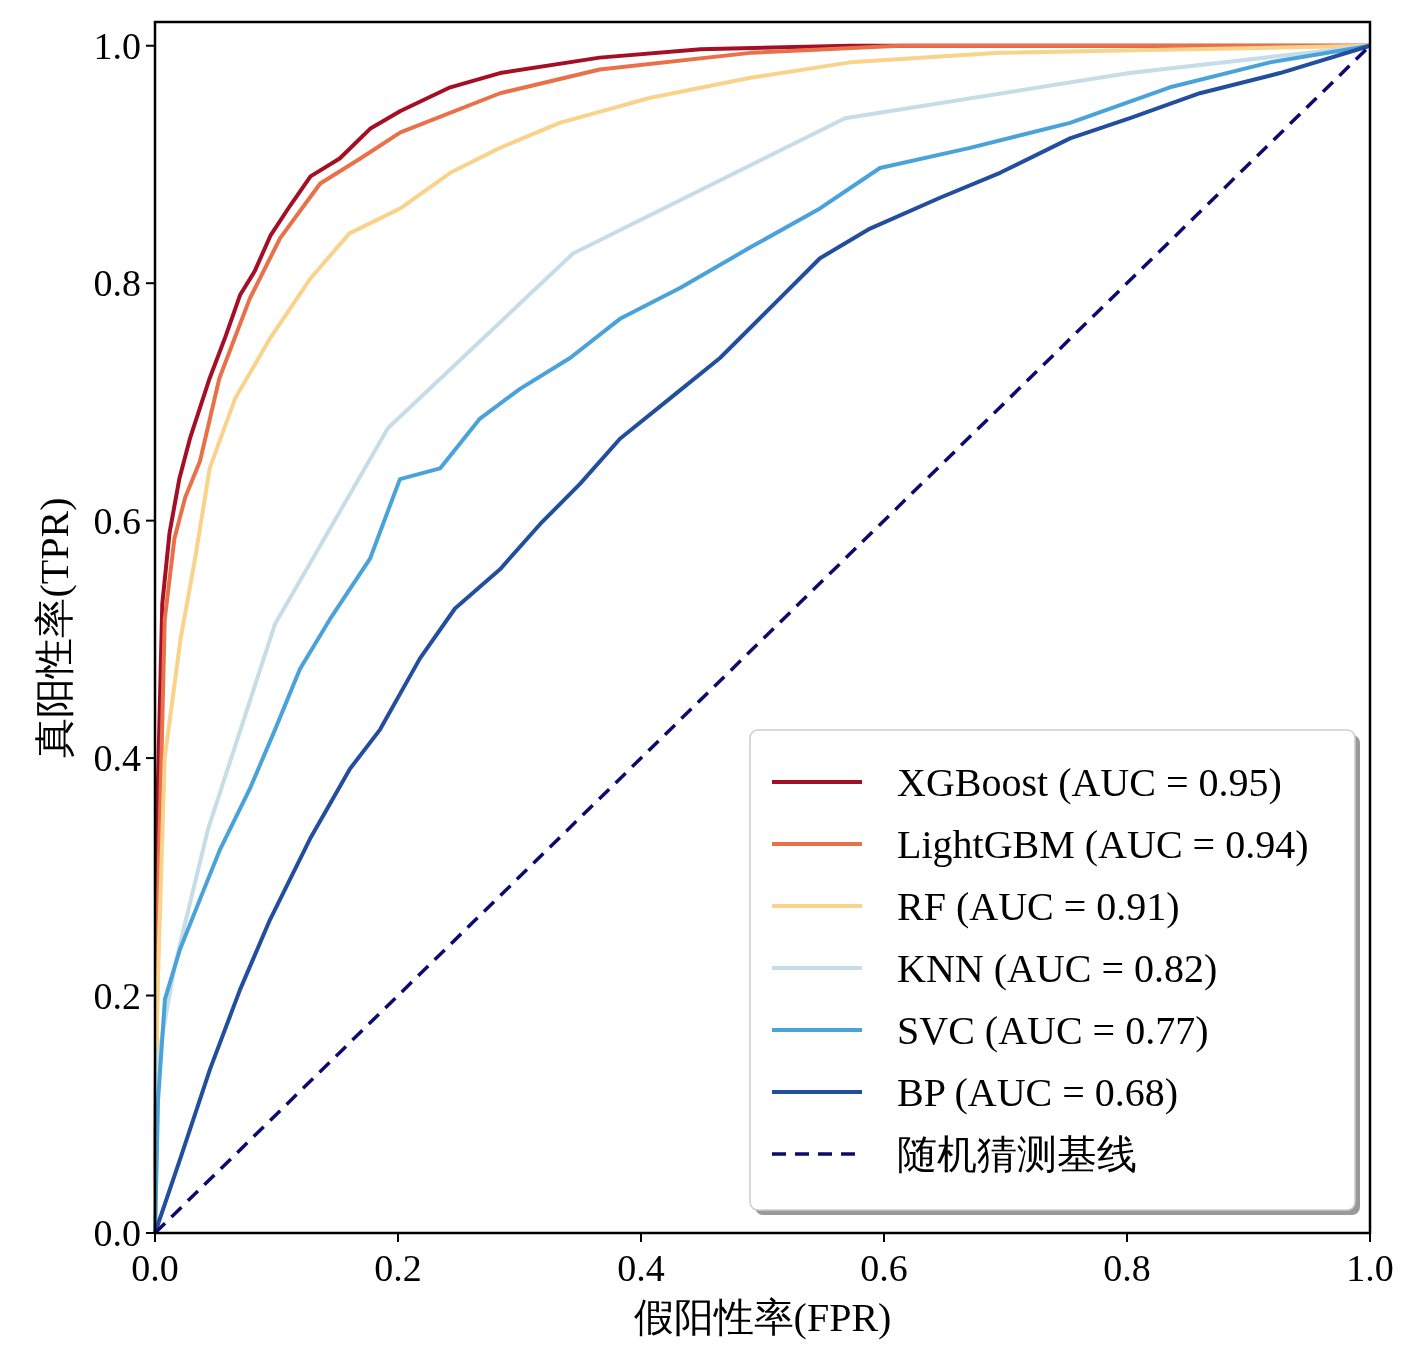 The image size is (1417, 1356). I want to click on legend-label: KNN (AUC = 0.82), so click(1057, 968).